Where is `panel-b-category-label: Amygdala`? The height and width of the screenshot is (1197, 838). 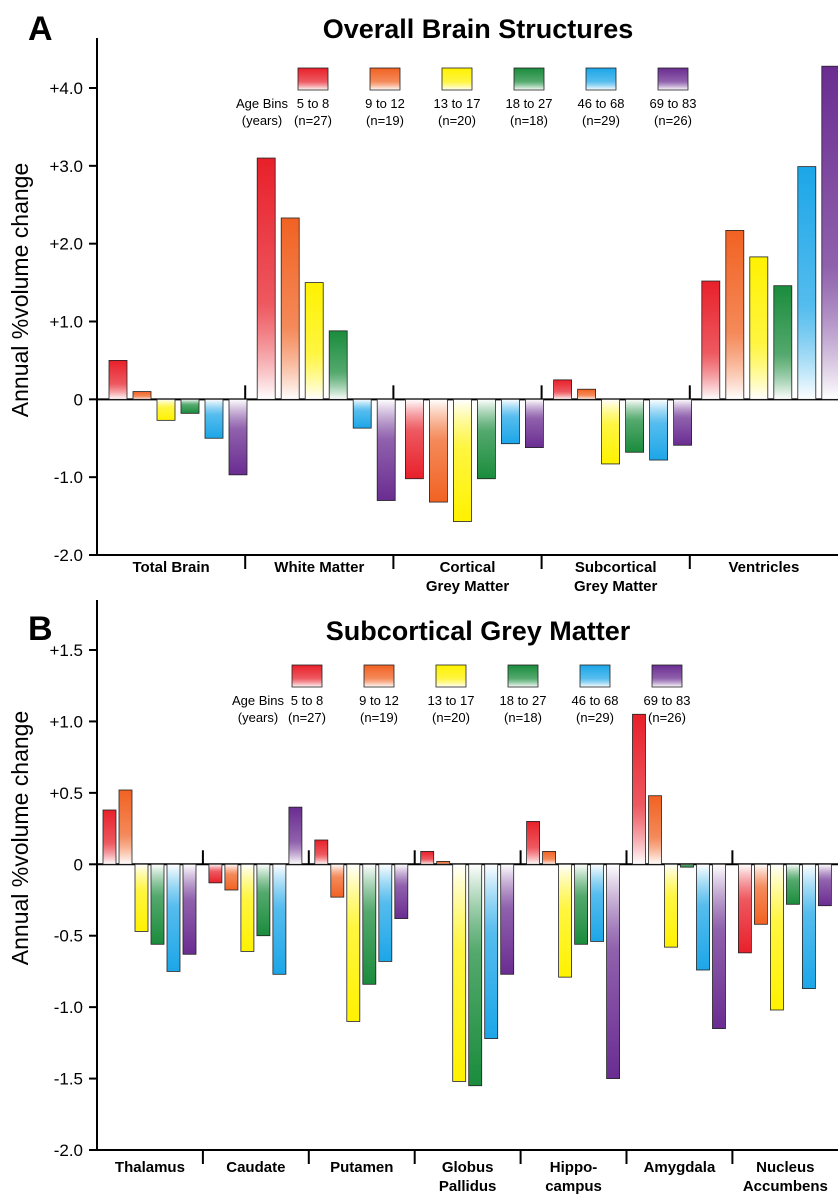
panel-b-category-label: Amygdala is located at coordinates (680, 1167).